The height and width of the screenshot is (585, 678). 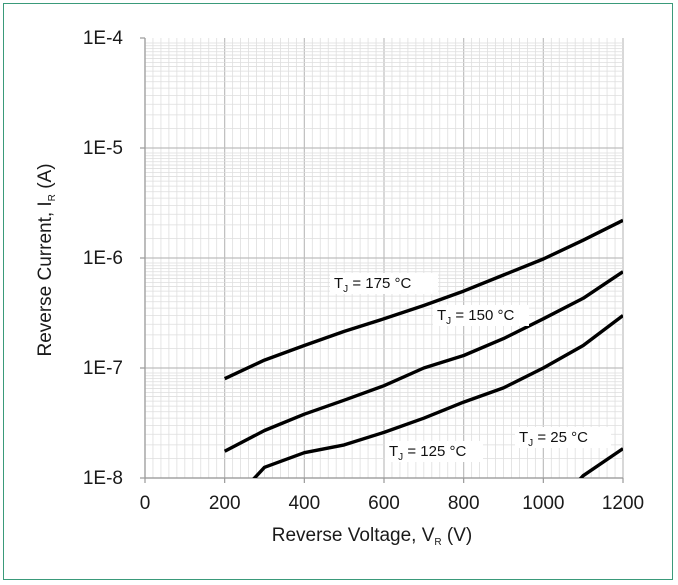 I want to click on x-tick-label: 400, so click(x=304, y=503).